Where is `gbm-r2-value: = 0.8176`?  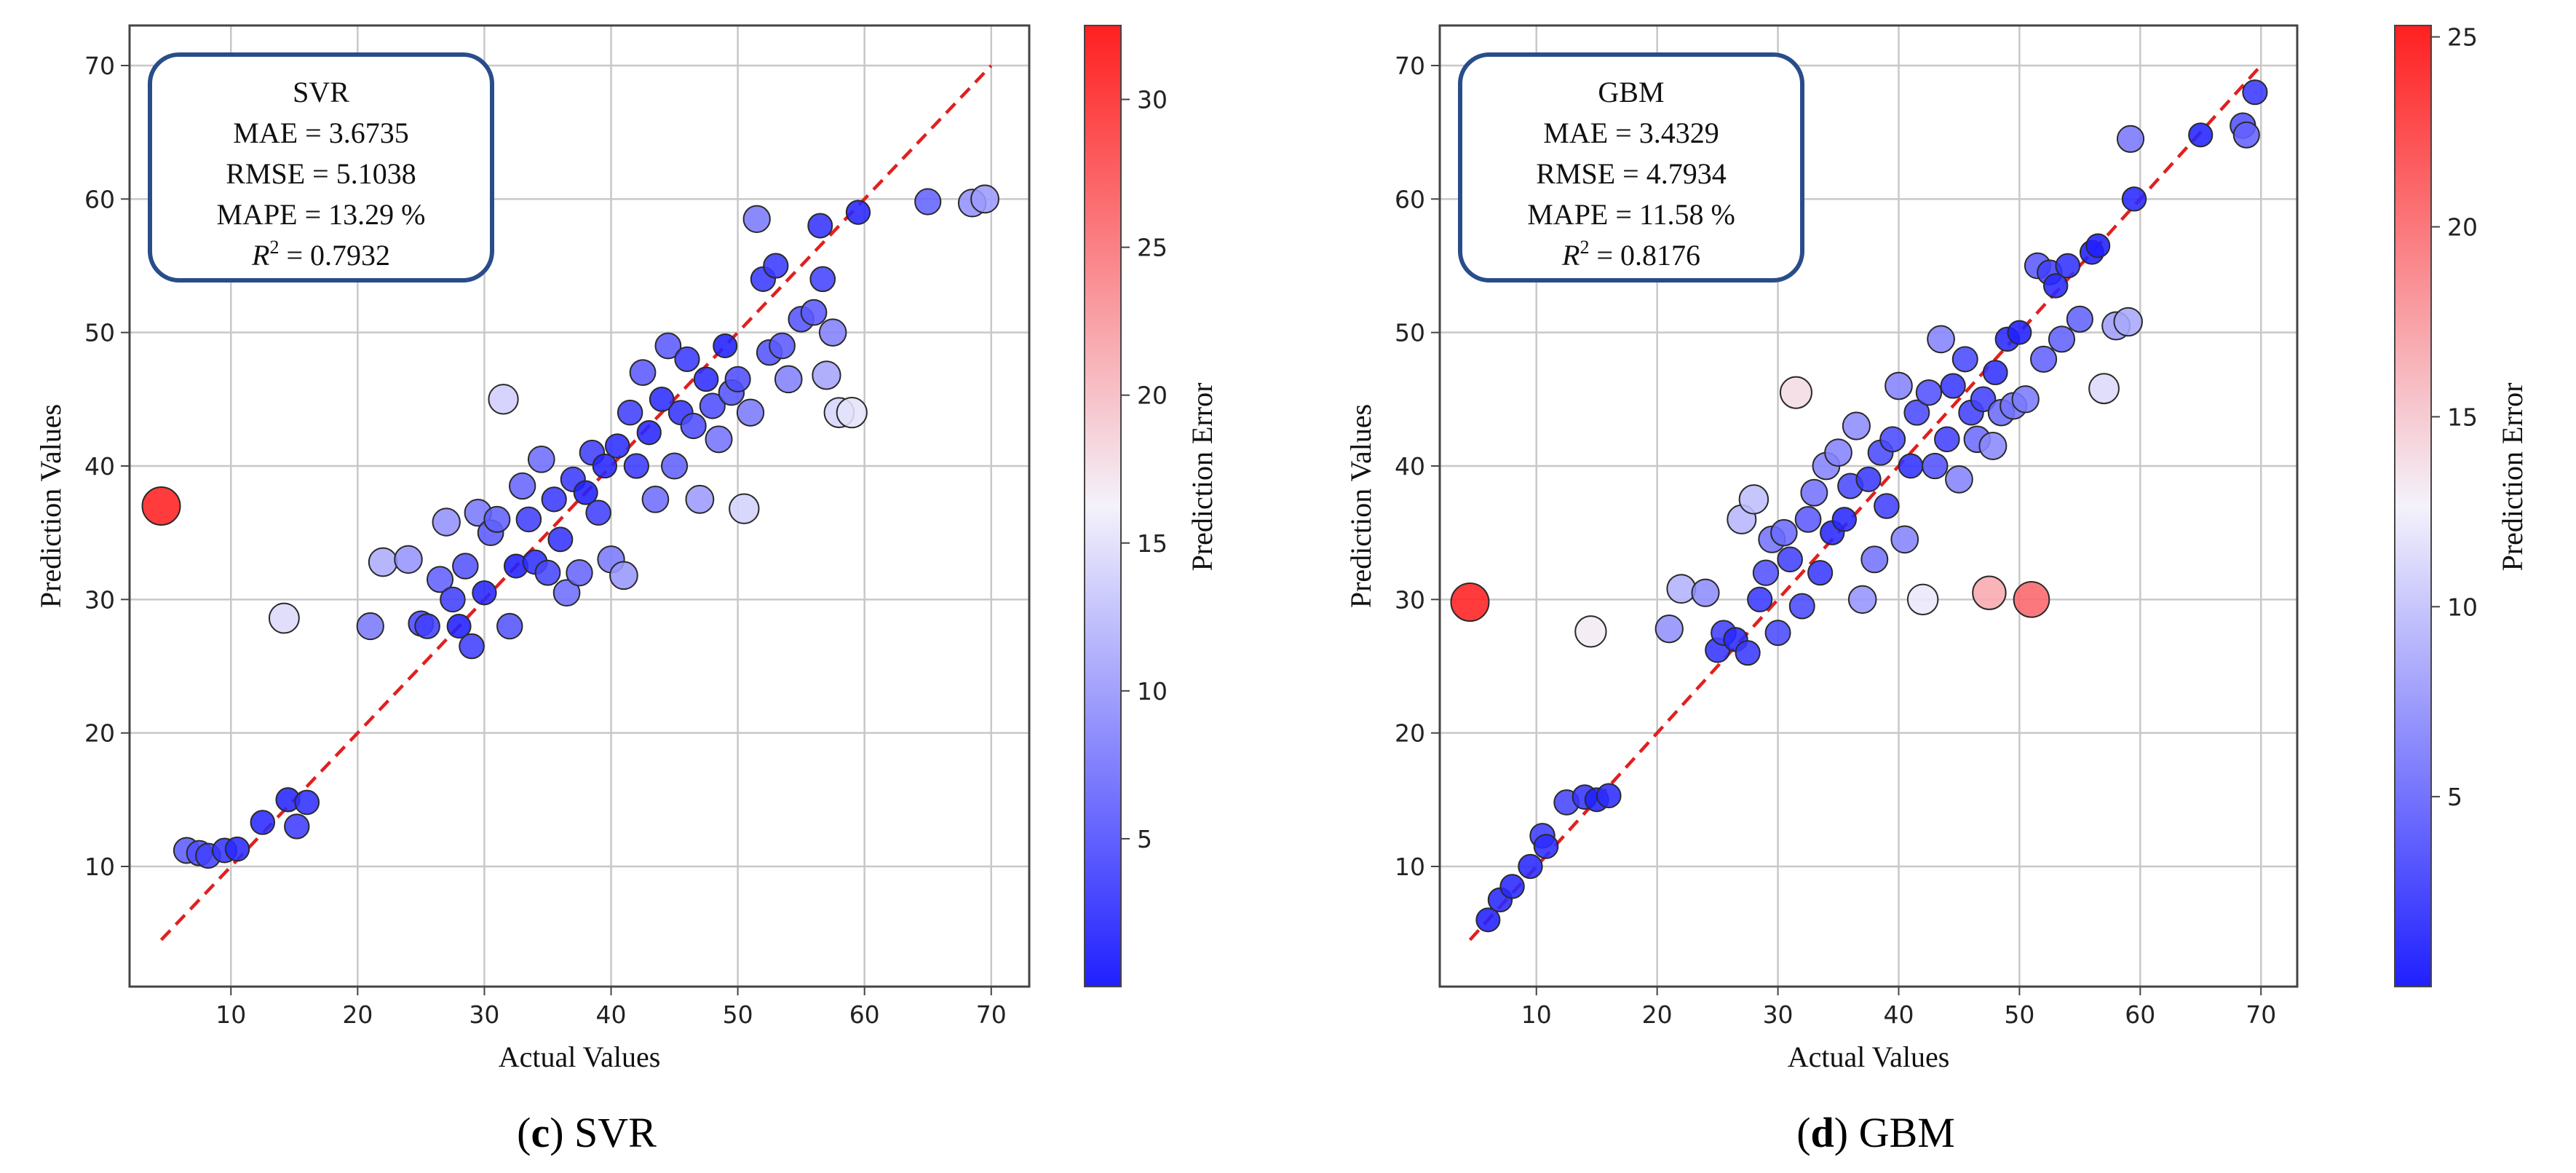 gbm-r2-value: = 0.8176 is located at coordinates (1644, 255).